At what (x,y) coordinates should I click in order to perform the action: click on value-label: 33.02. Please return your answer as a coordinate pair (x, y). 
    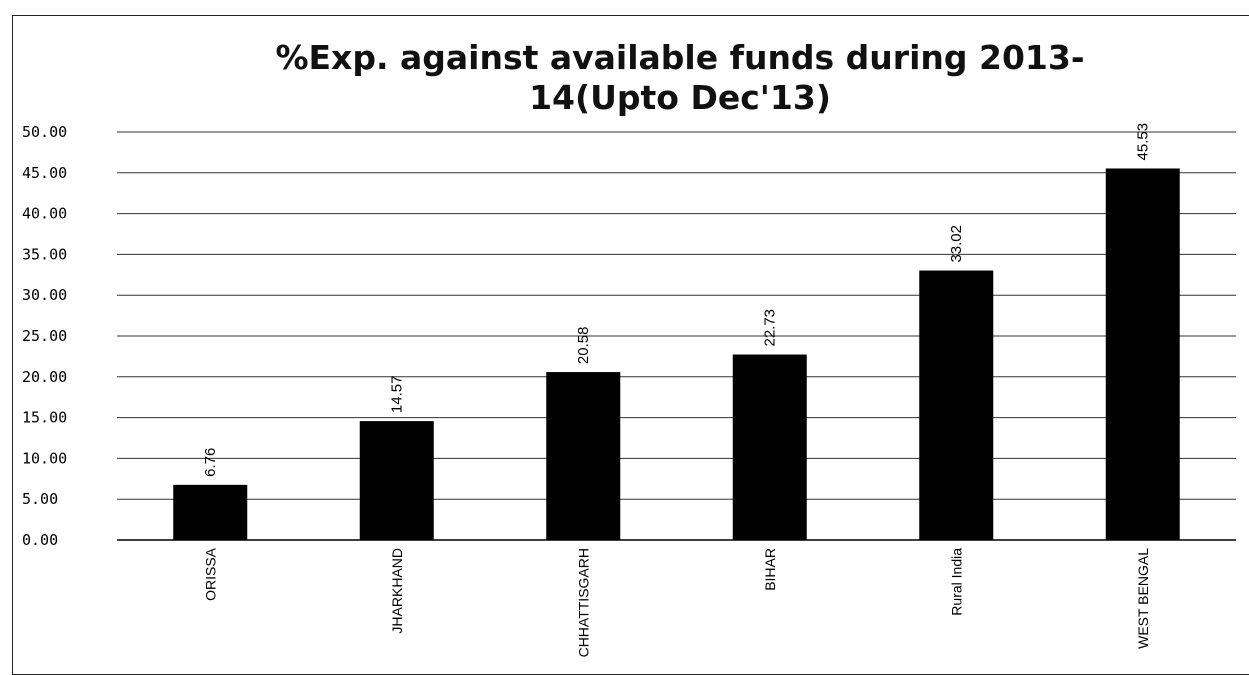
    Looking at the image, I should click on (956, 244).